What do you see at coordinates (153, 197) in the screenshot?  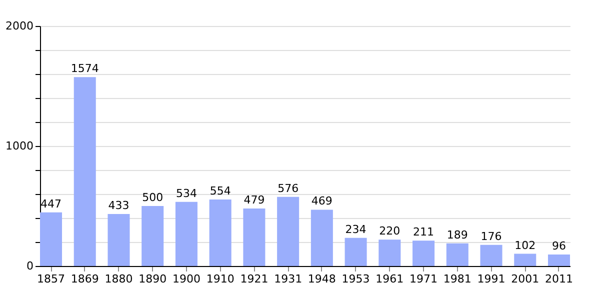 I see `data-label: 500` at bounding box center [153, 197].